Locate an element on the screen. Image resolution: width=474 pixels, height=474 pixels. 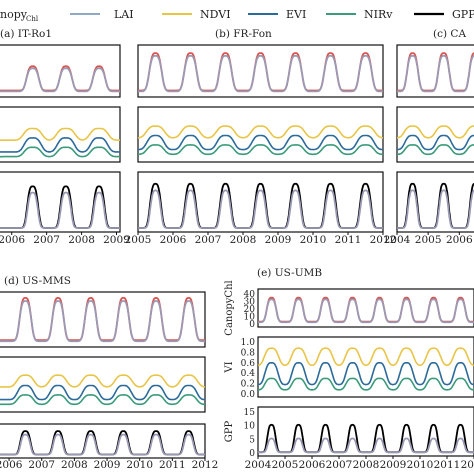
legend-lai-label: LAI is located at coordinates (124, 14).